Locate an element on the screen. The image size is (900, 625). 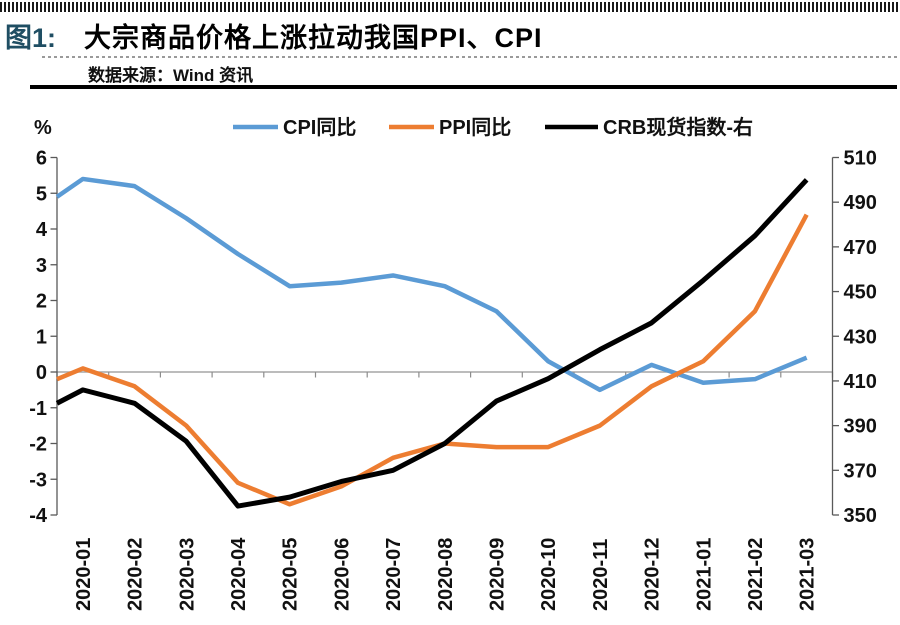
x-axis-label: 2021-01 is located at coordinates (704, 574).